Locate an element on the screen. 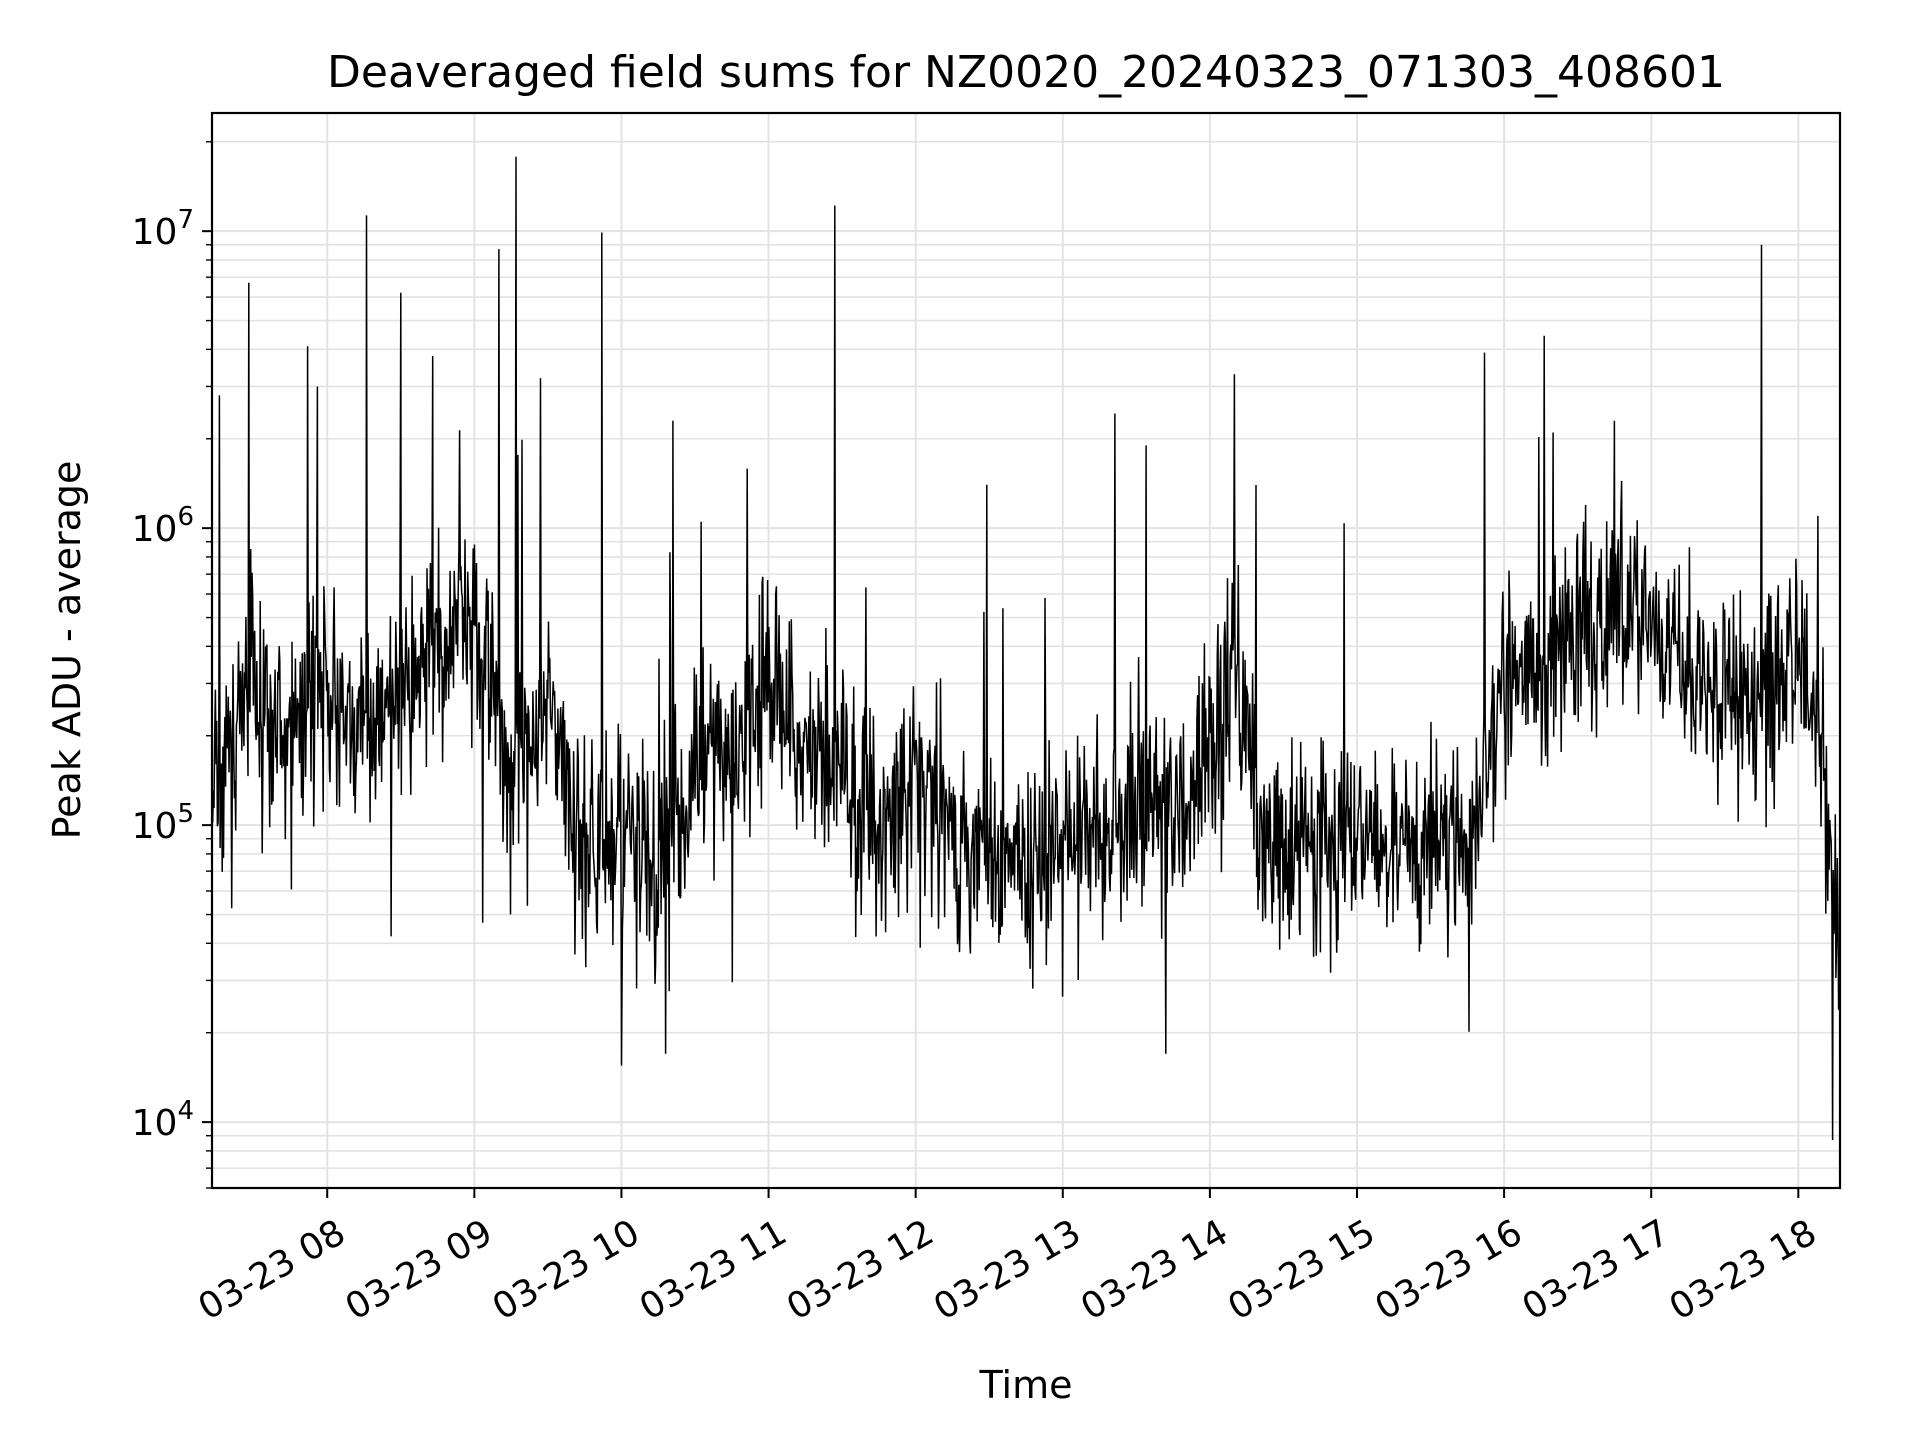  x-axis-label: Time is located at coordinates (1026, 1385).